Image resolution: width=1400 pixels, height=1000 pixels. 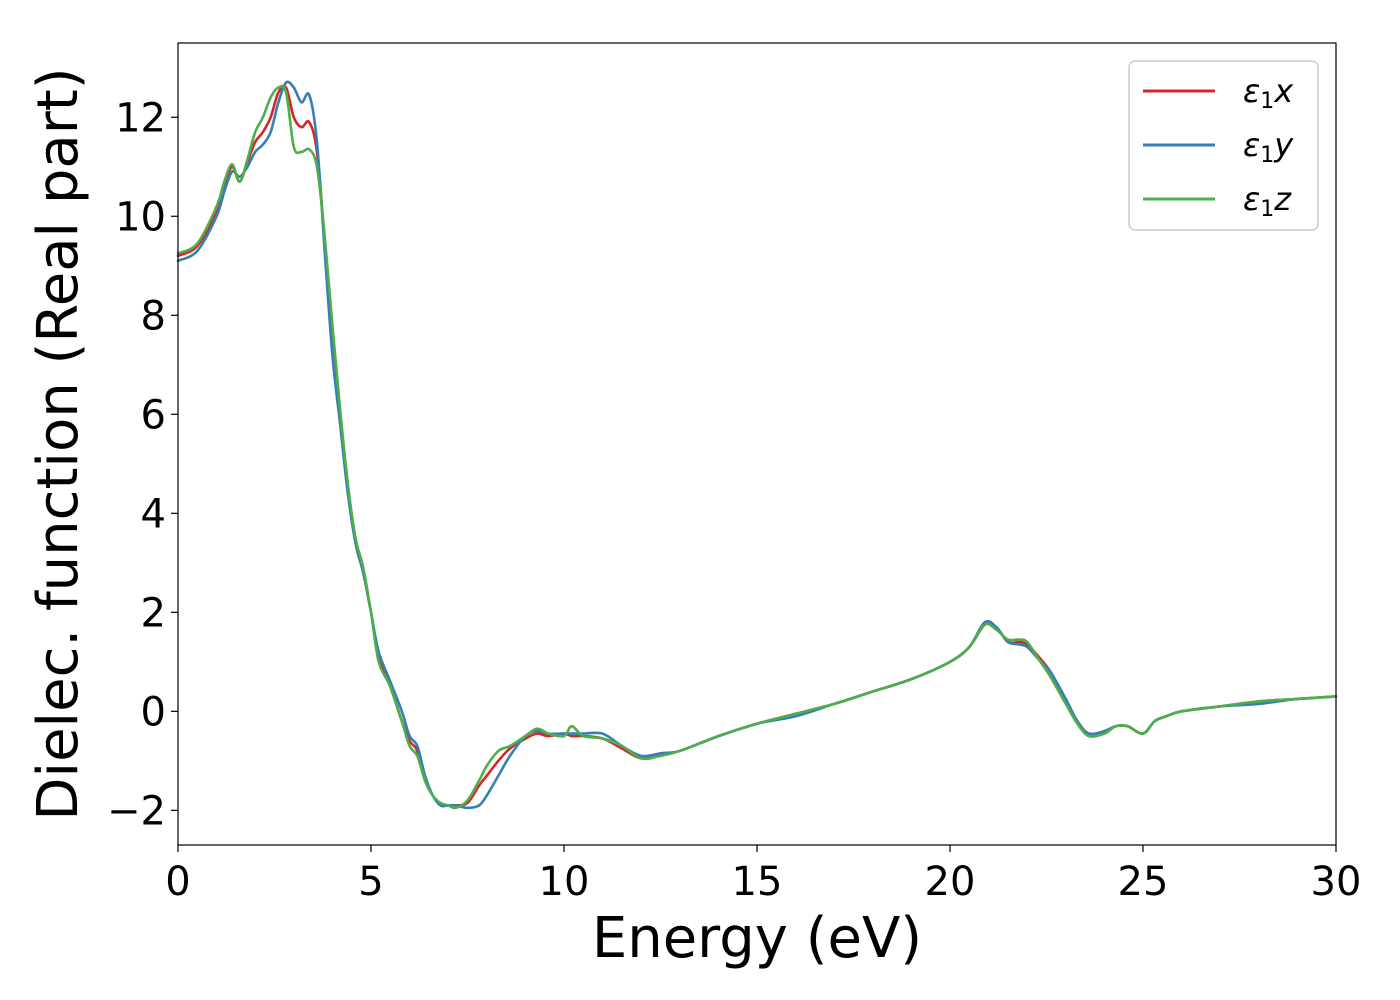 What do you see at coordinates (1267, 201) in the screenshot?
I see `legend-label-z: ε1z` at bounding box center [1267, 201].